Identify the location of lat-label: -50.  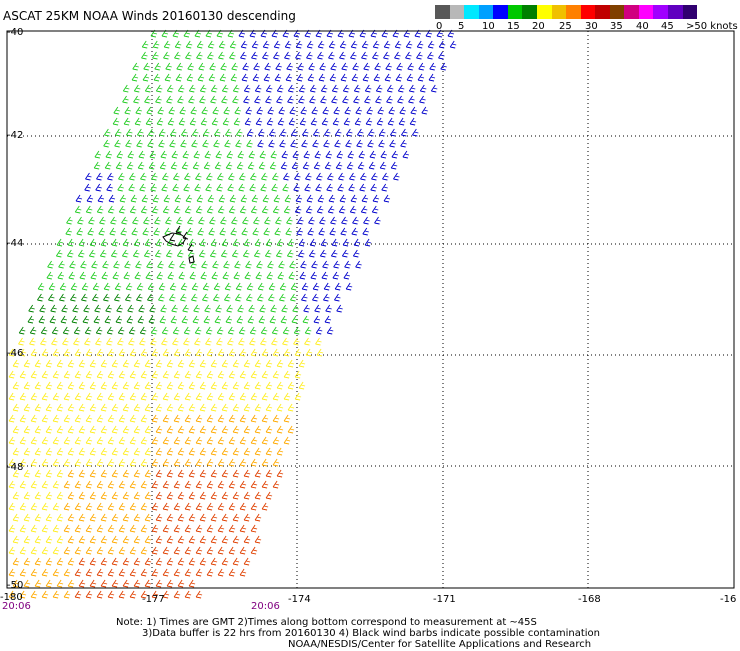
(15, 585).